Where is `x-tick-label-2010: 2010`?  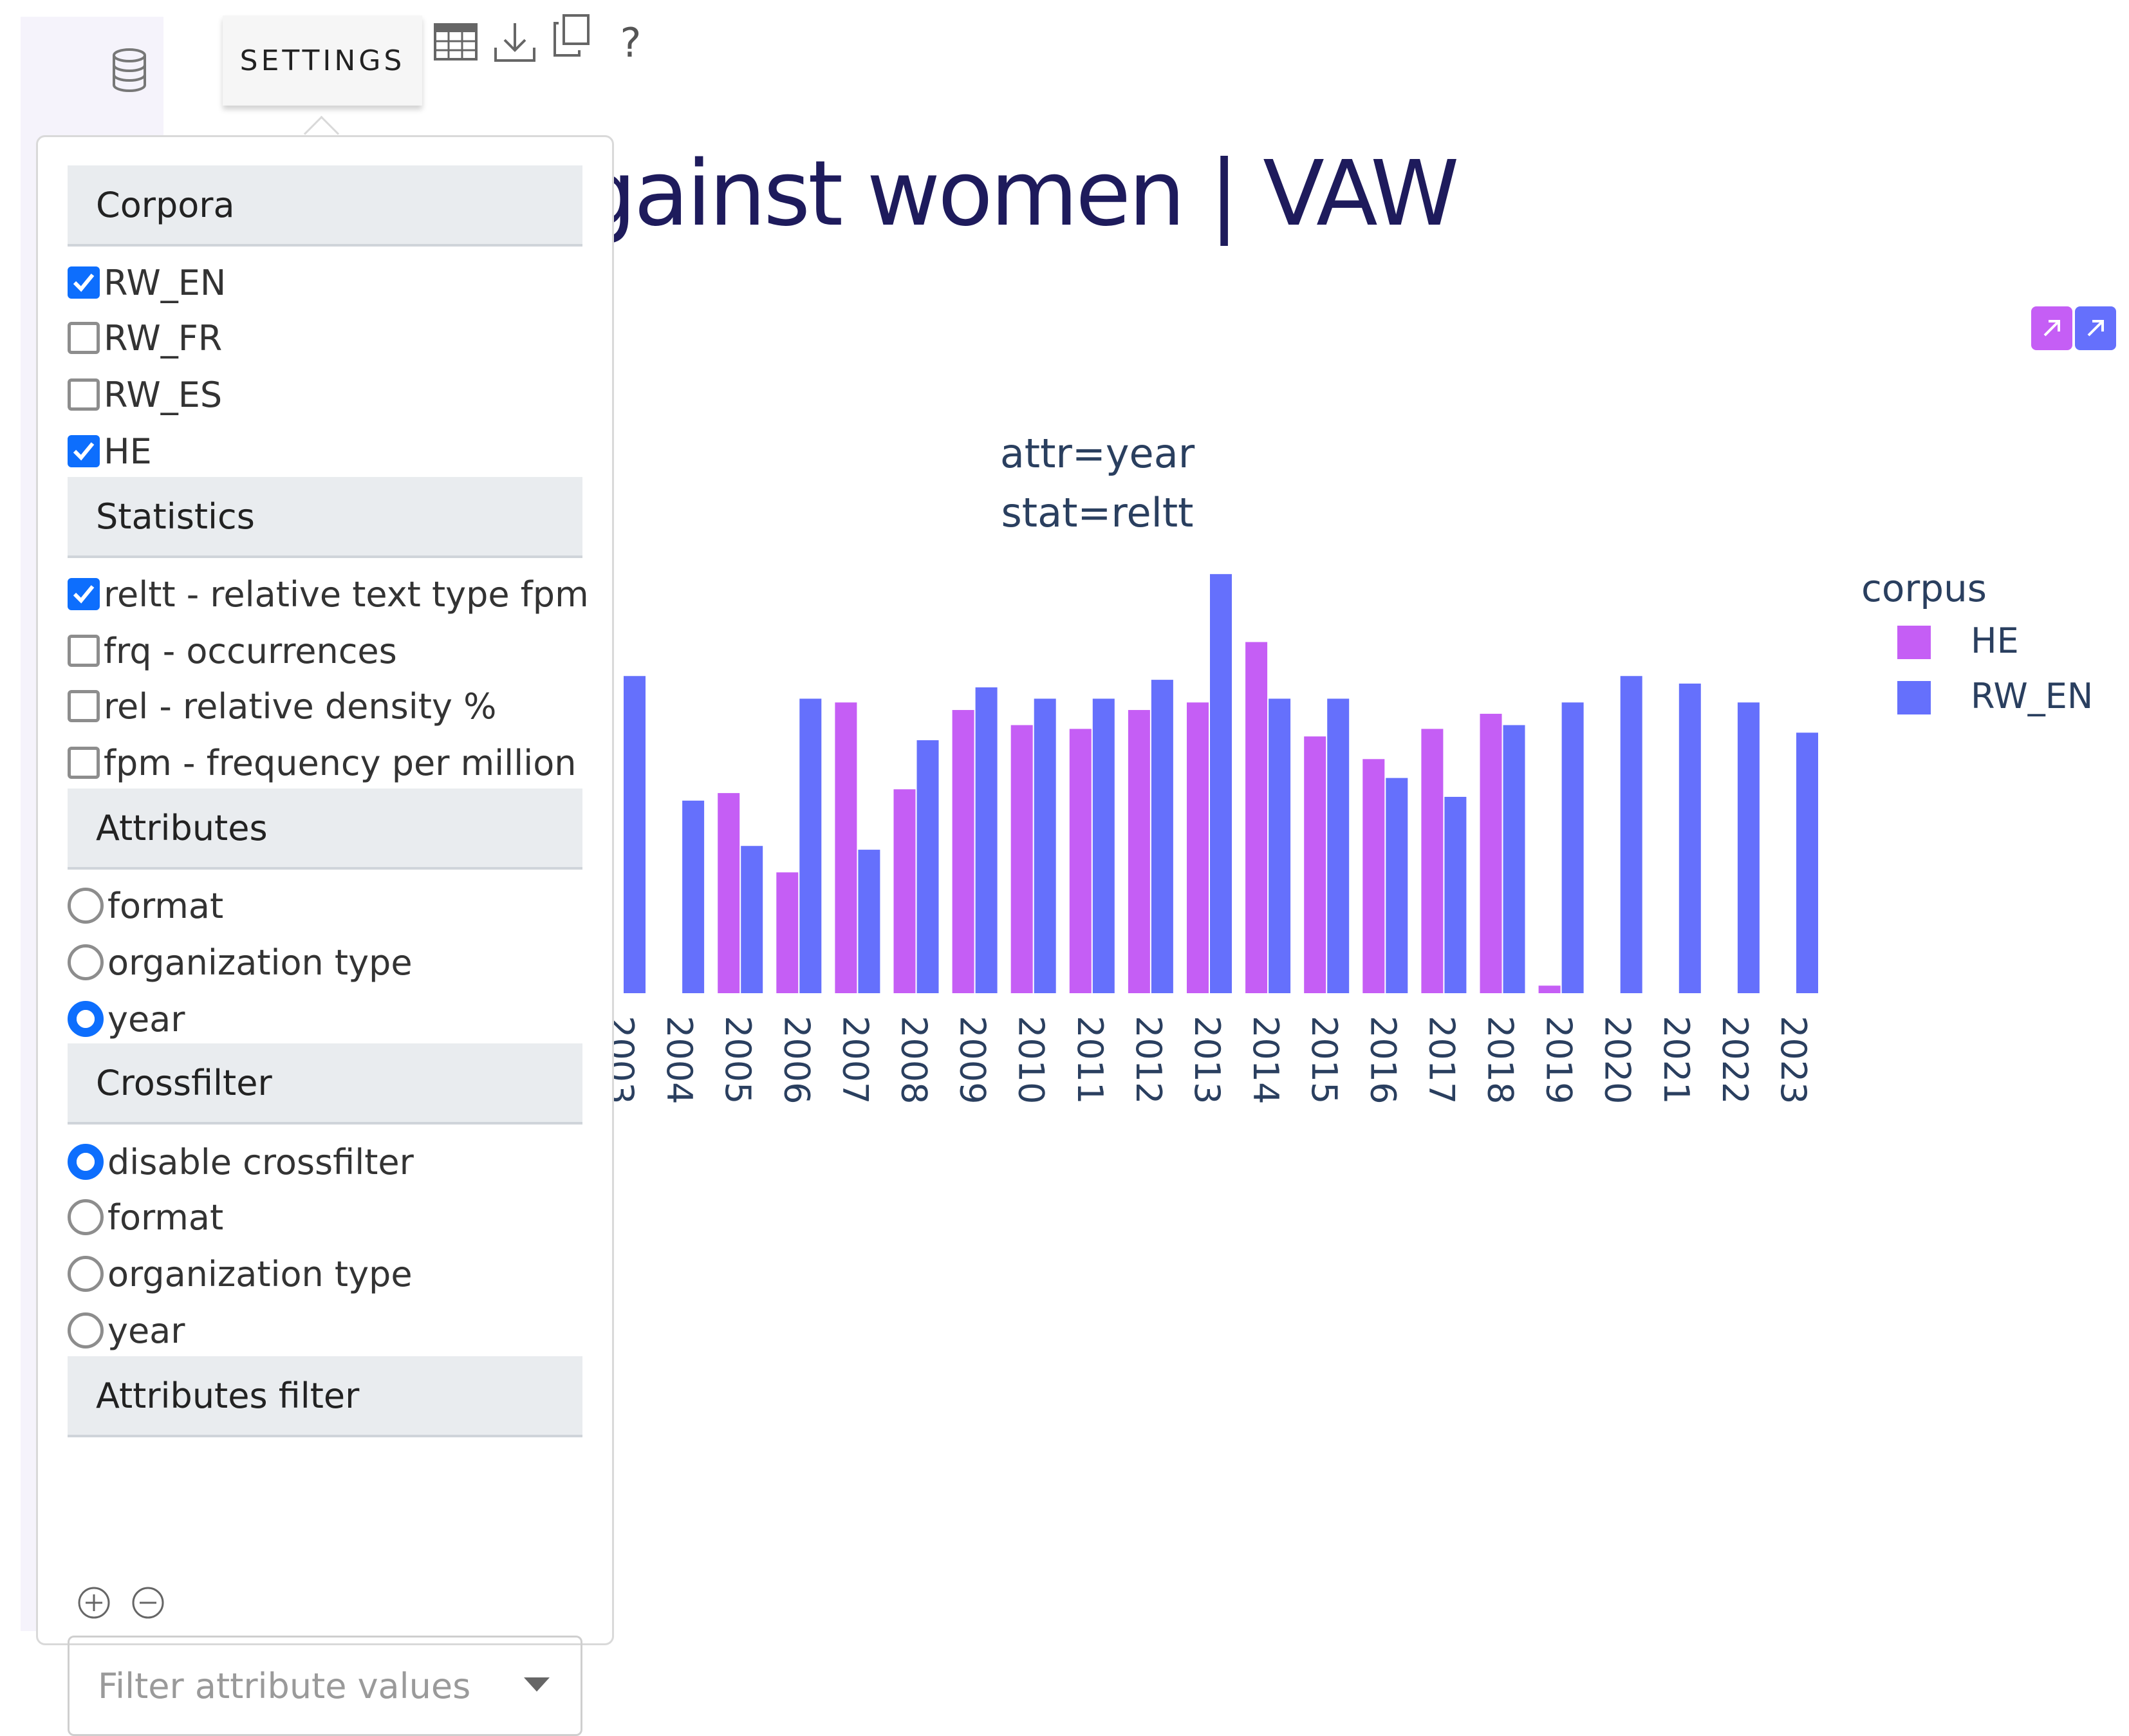 x-tick-label-2010: 2010 is located at coordinates (1031, 1060).